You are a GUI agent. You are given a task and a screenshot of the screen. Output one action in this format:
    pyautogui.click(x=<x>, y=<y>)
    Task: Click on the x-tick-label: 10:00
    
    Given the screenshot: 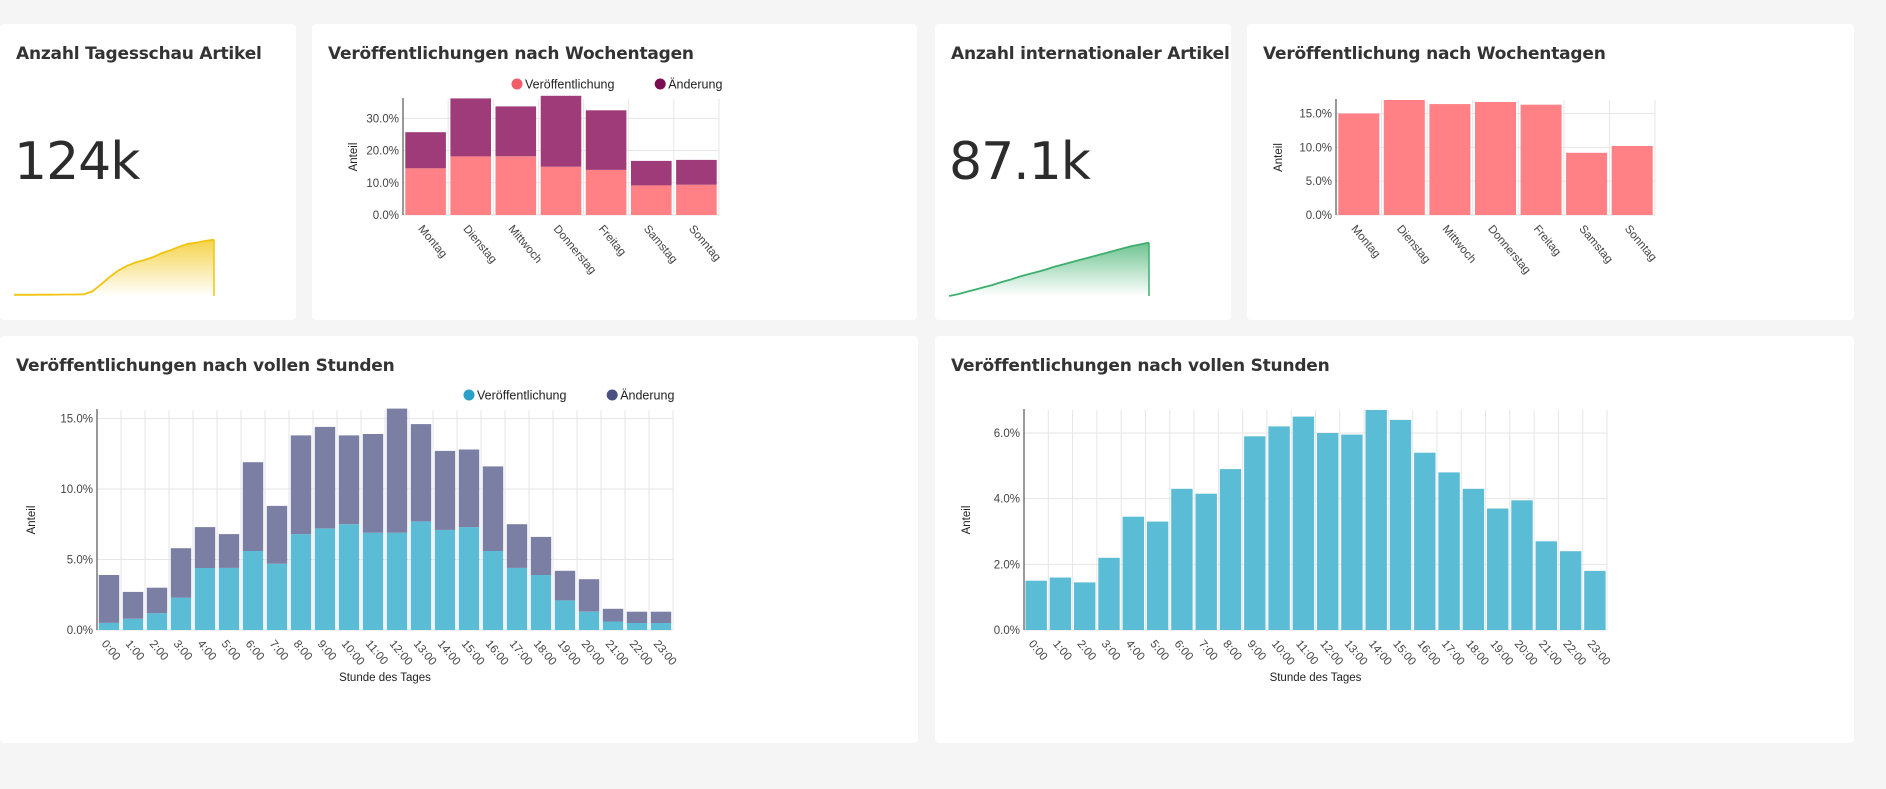 What is the action you would take?
    pyautogui.click(x=1283, y=653)
    